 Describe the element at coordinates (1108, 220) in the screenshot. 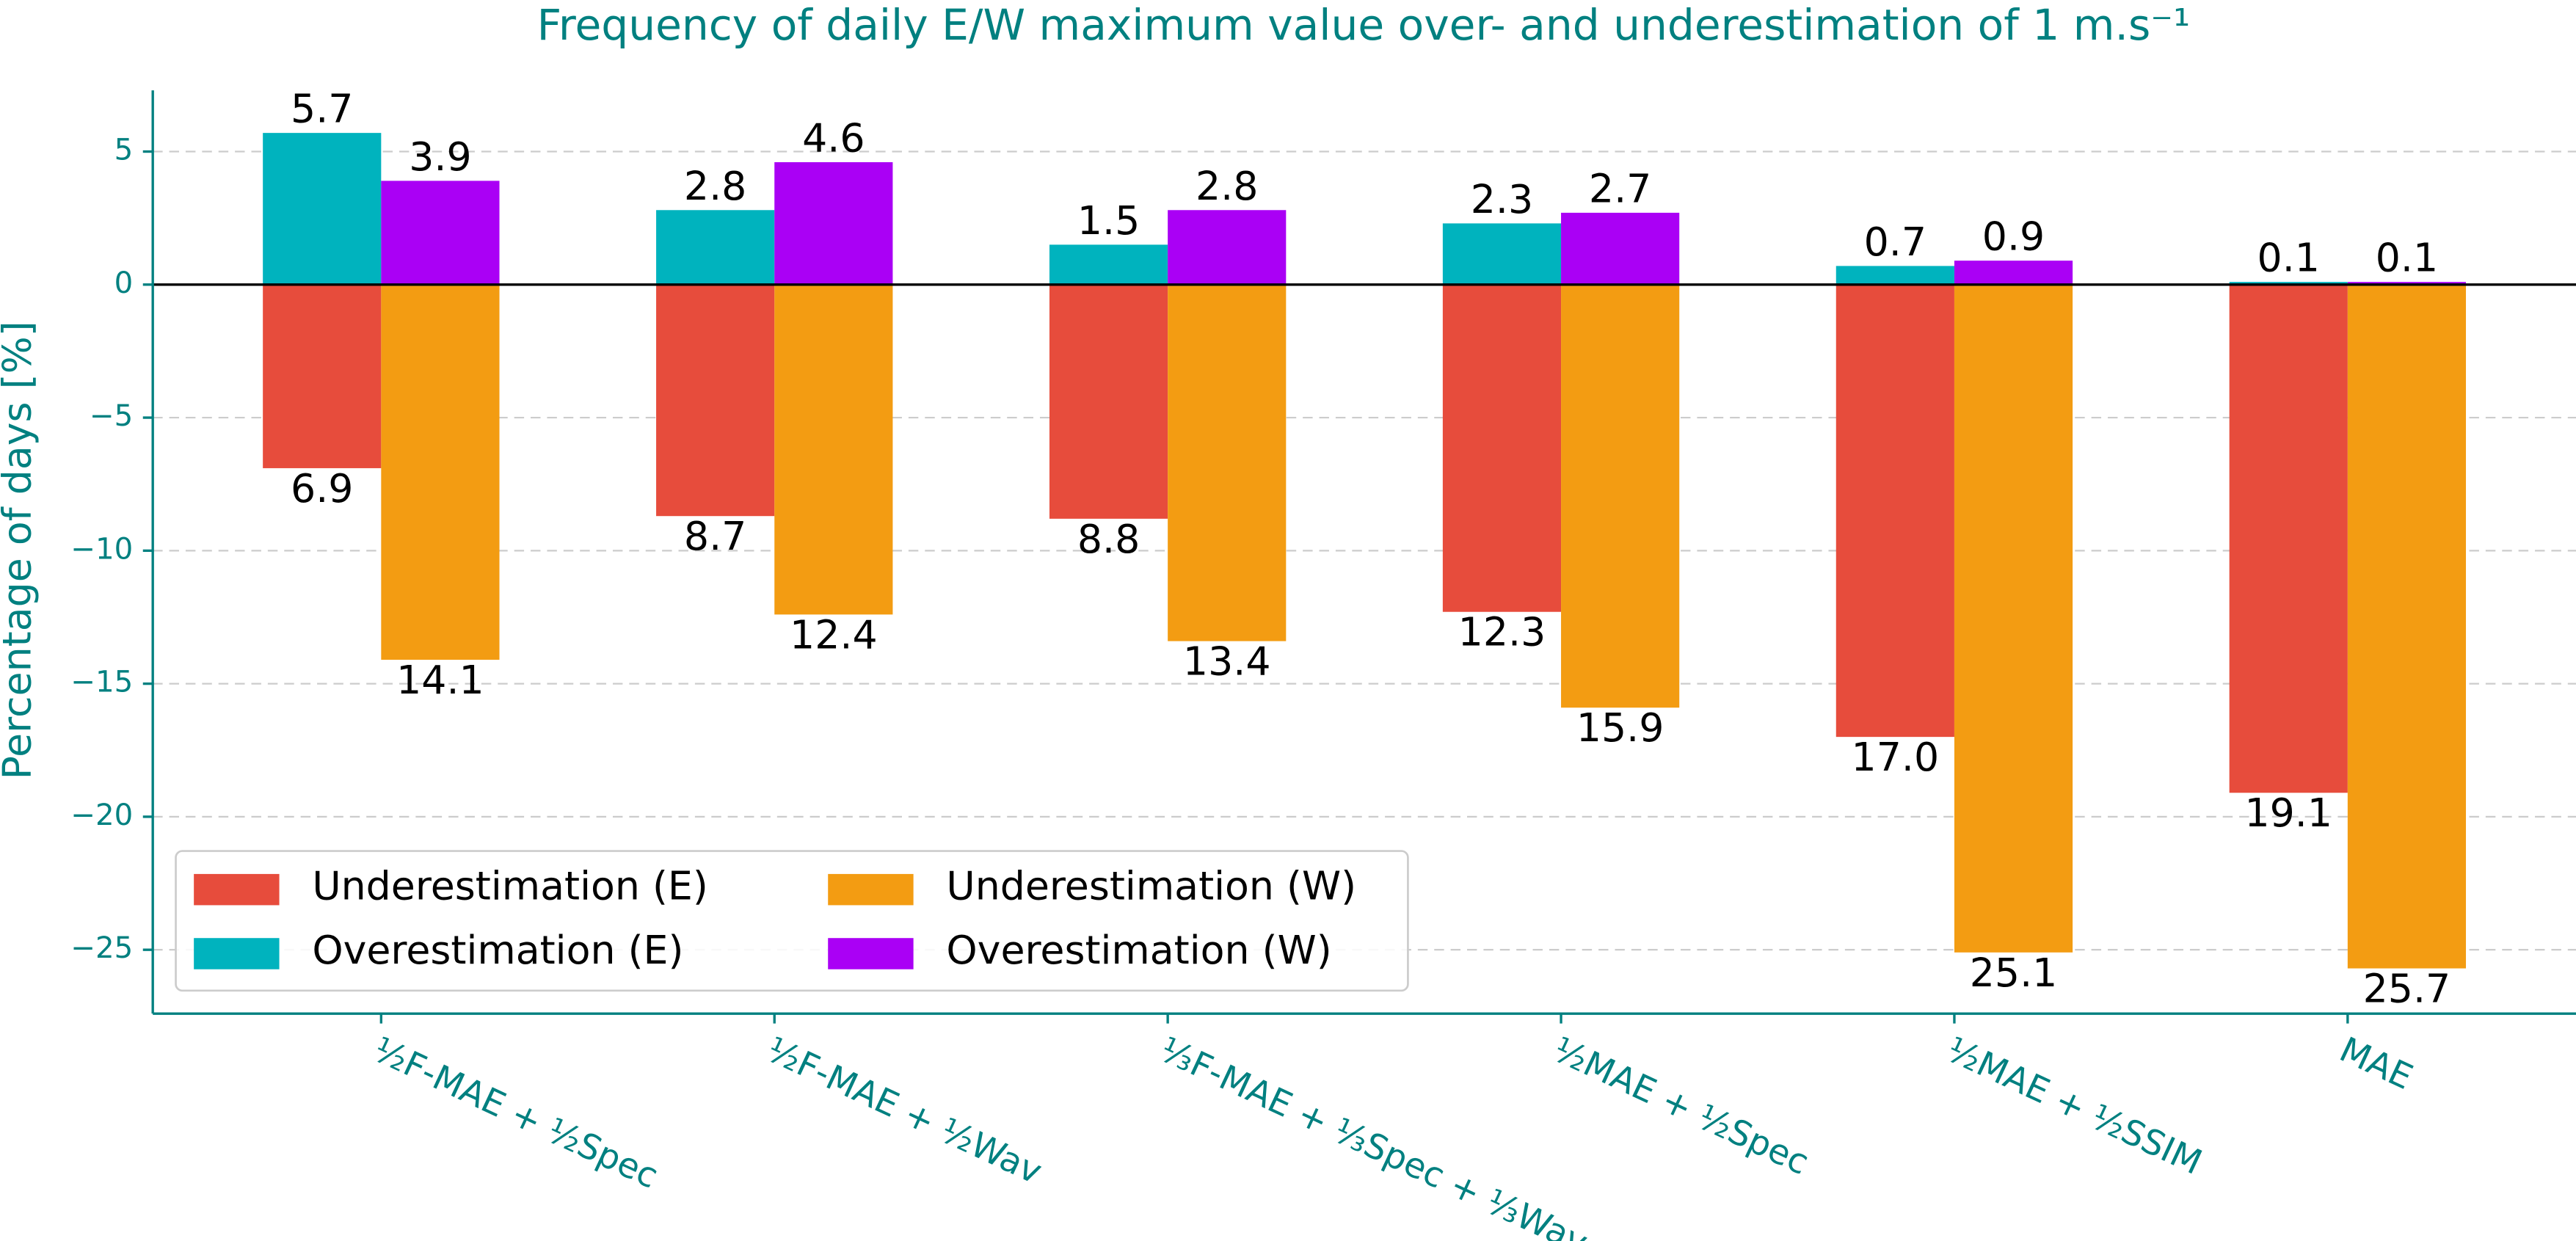

I see `data-label: 1.5` at that location.